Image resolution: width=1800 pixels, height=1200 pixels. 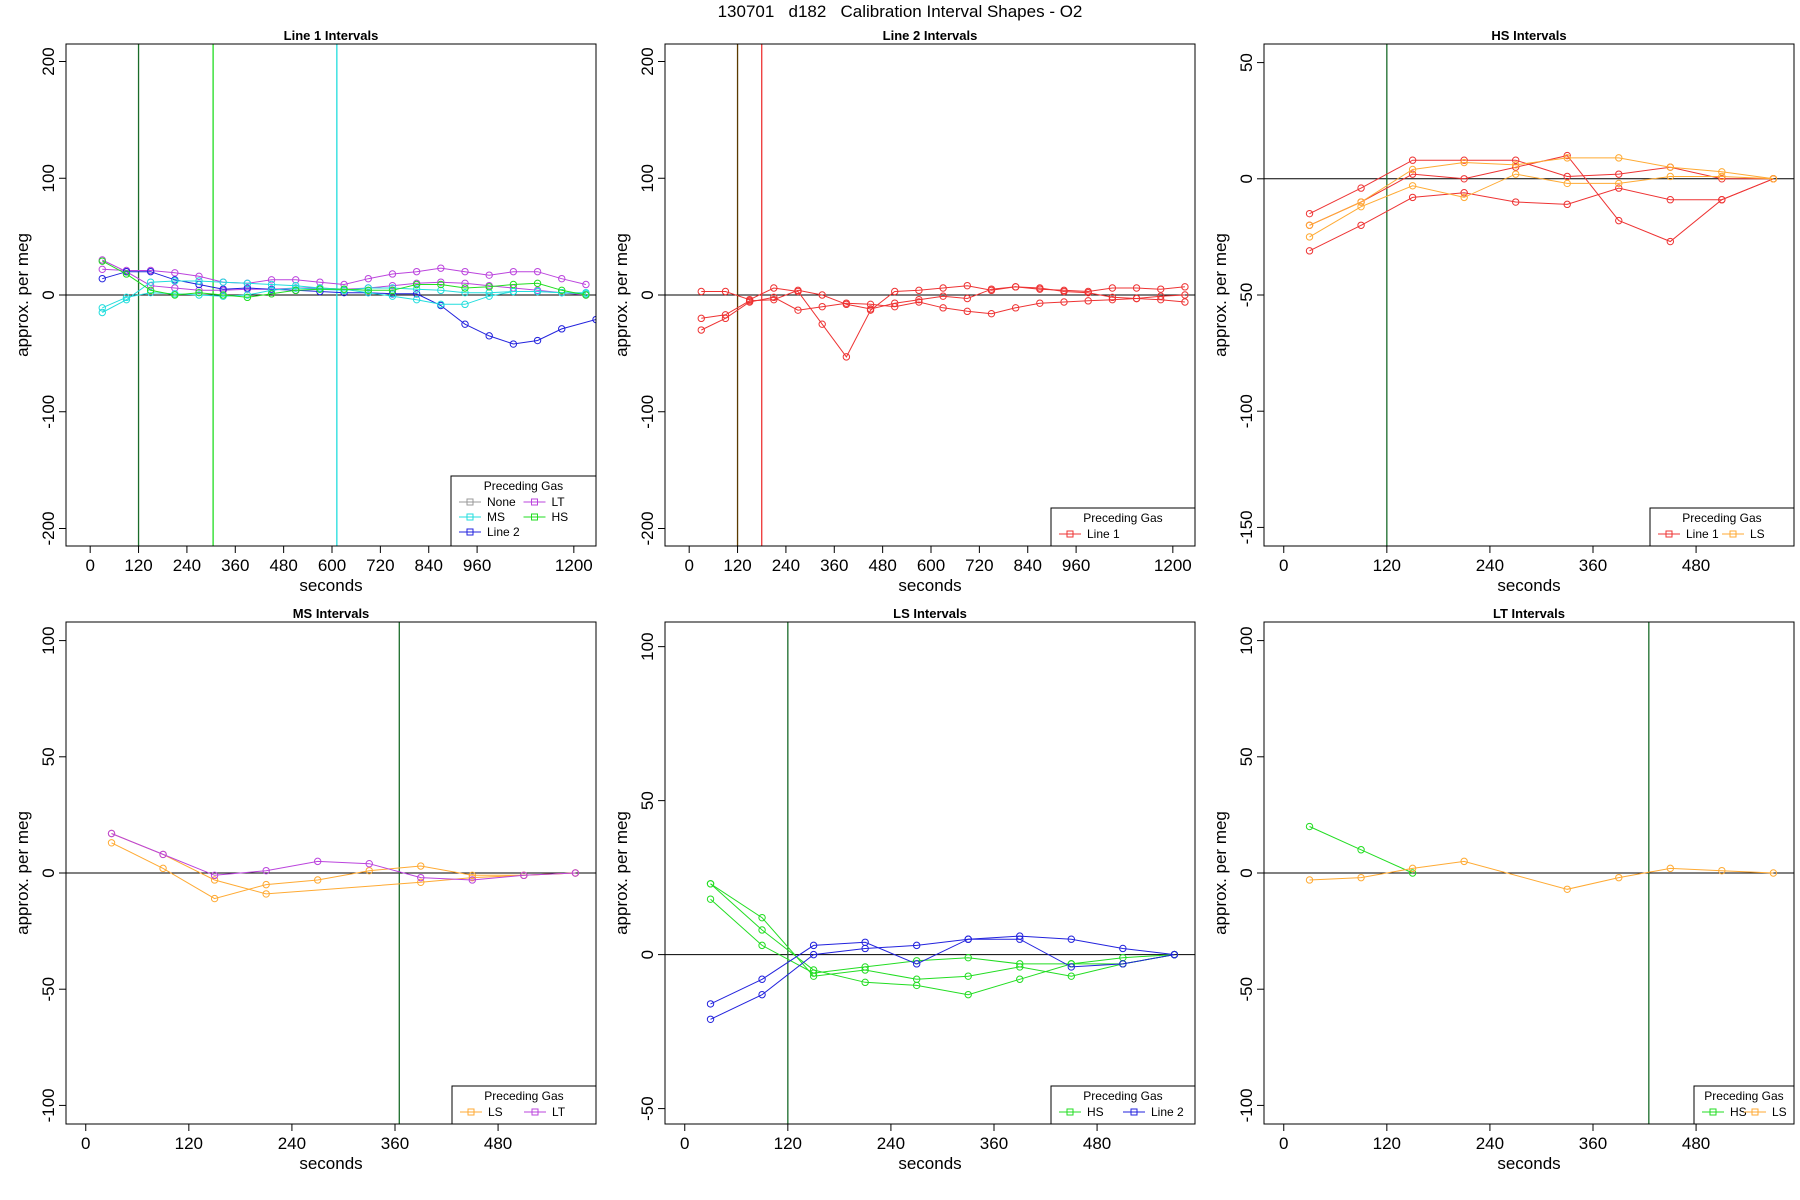 I want to click on panel-title: LS Intervals, so click(x=930, y=613).